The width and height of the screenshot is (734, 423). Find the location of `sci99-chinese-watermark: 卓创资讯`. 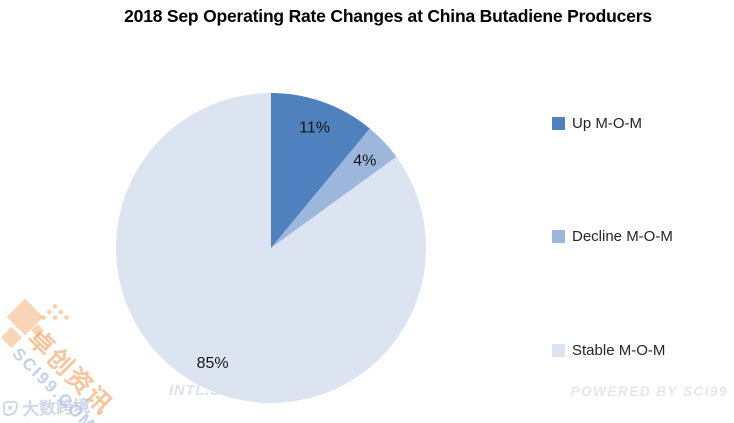

sci99-chinese-watermark: 卓创资讯 is located at coordinates (70, 372).